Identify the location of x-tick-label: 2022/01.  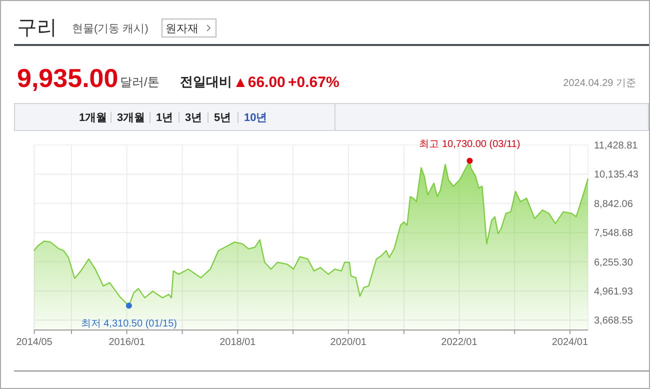
(459, 342).